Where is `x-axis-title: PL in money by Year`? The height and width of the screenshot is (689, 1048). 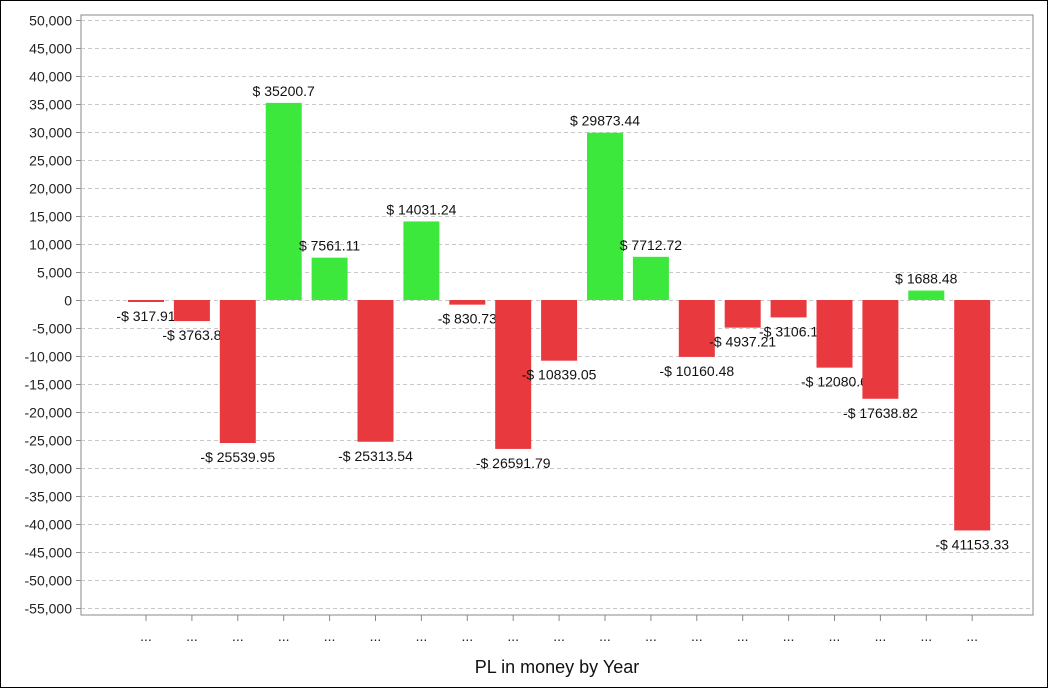
x-axis-title: PL in money by Year is located at coordinates (557, 667).